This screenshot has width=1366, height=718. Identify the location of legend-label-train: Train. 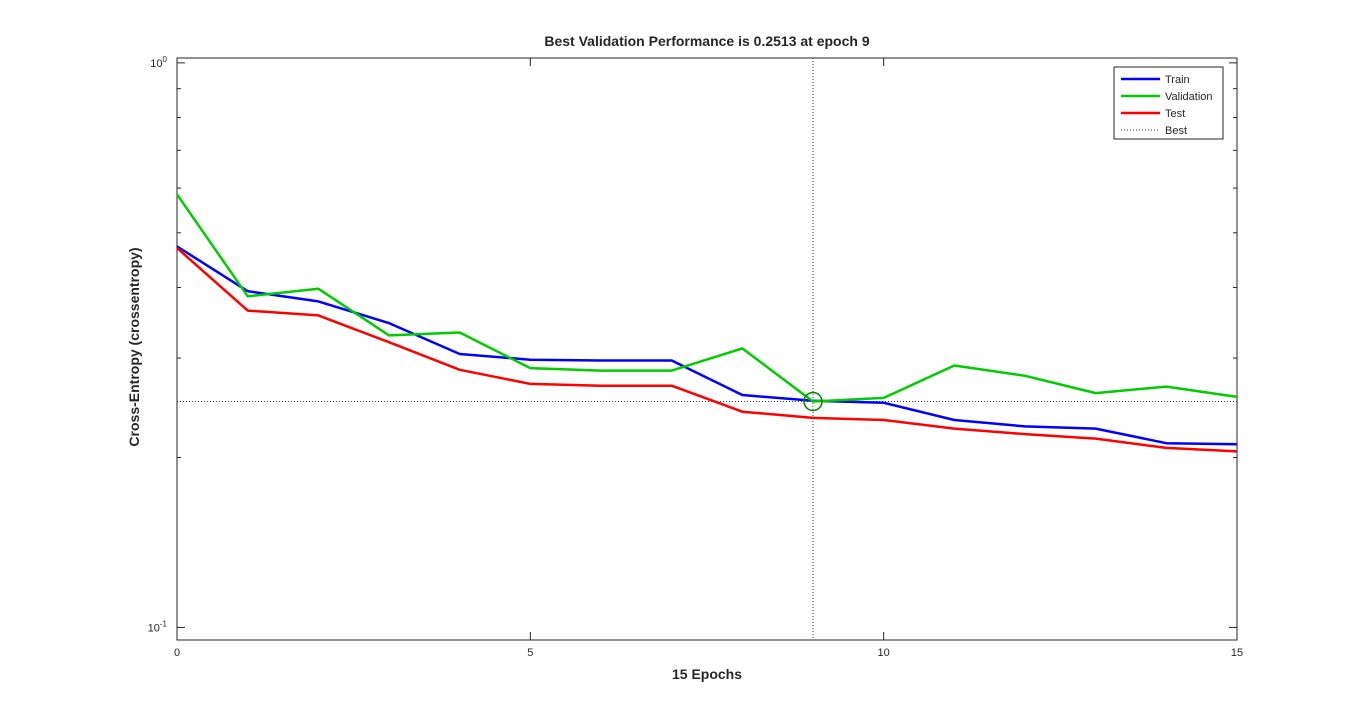
(1177, 80).